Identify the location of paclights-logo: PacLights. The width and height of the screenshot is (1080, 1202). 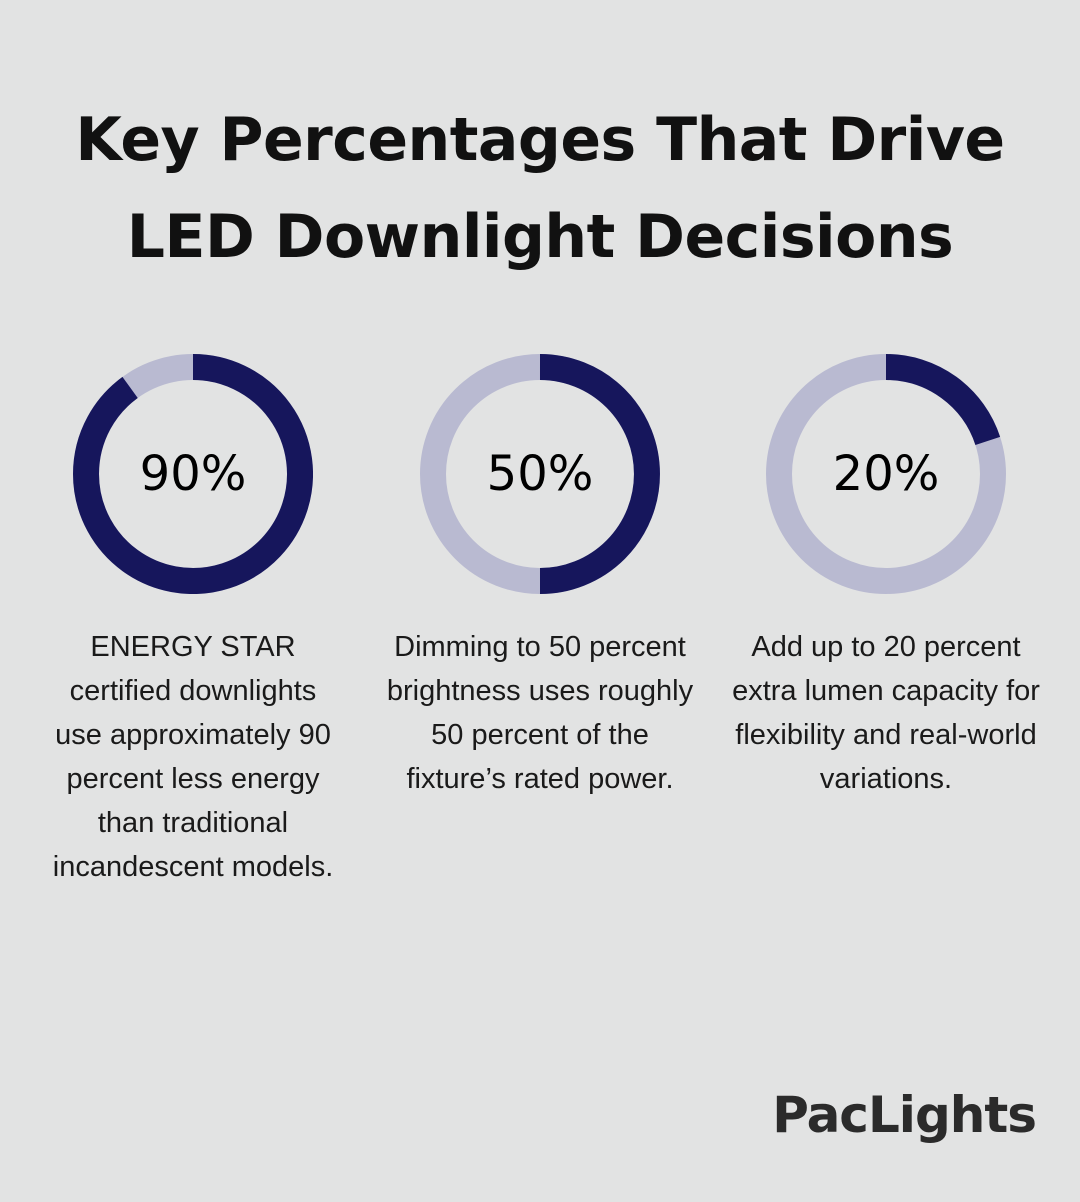
(904, 1115).